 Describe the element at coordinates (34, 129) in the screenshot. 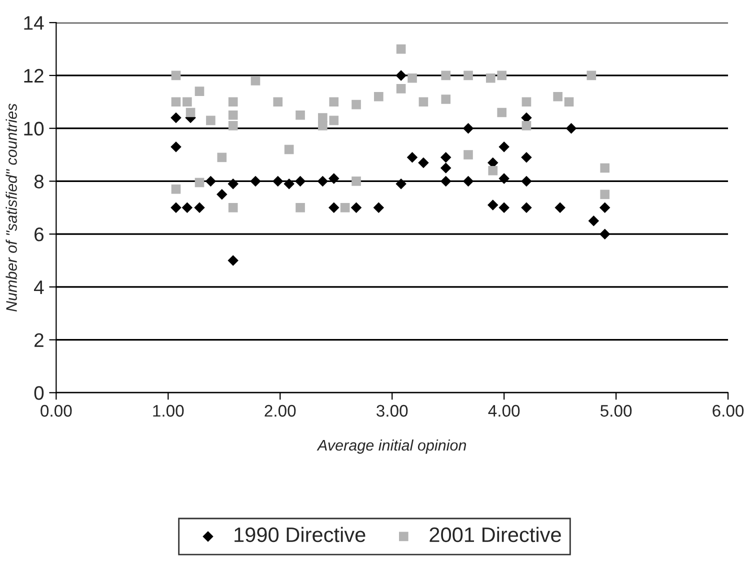

I see `y-tick-label: 10` at that location.